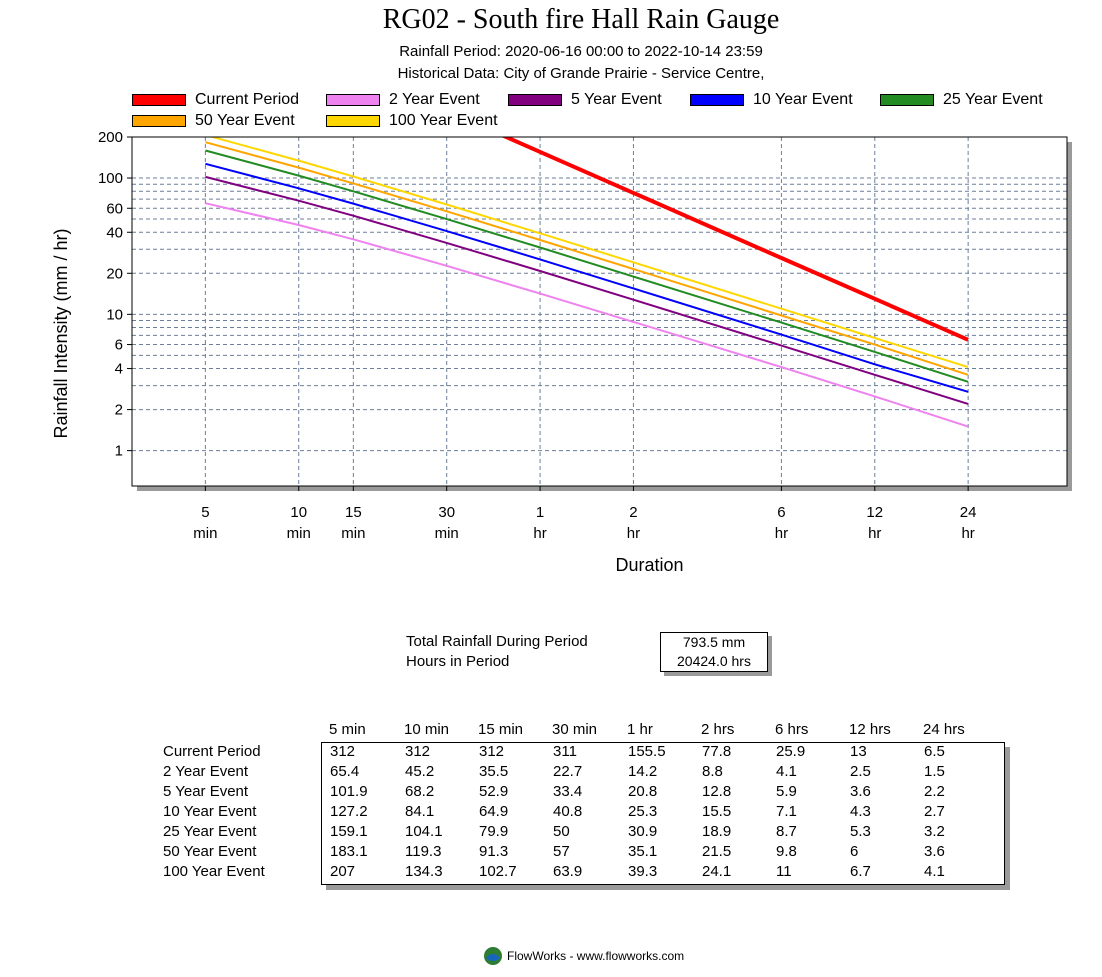 The image size is (1102, 977). I want to click on legend-item-2-year-event: 2 Year Event, so click(403, 100).